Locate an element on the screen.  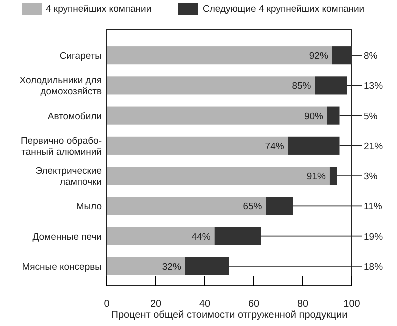
data-label: 13% is located at coordinates (374, 86).